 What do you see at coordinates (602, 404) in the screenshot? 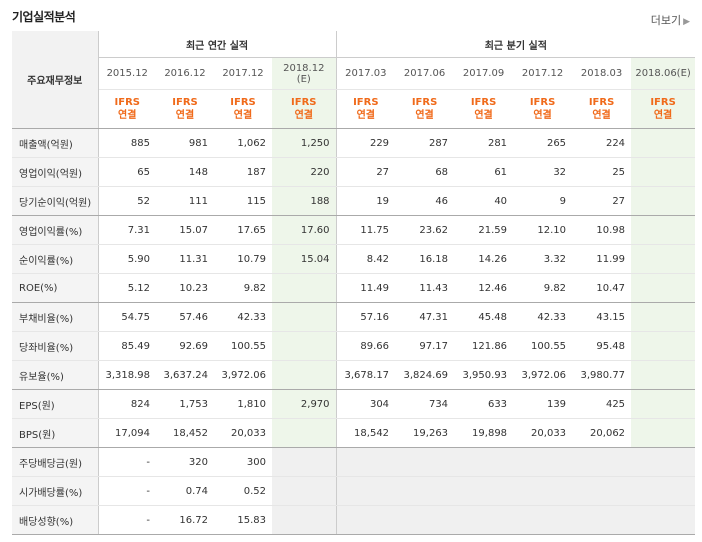
I see `table-cell: 425` at bounding box center [602, 404].